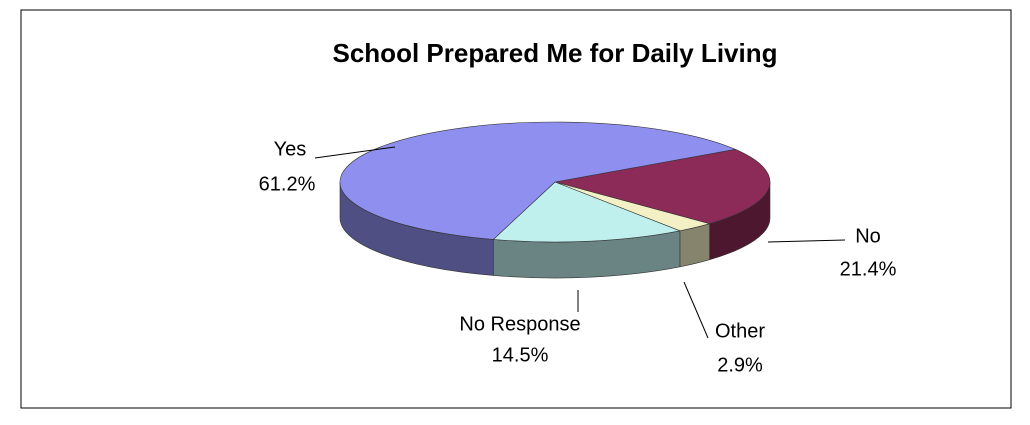  I want to click on slice-label: Other, so click(740, 331).